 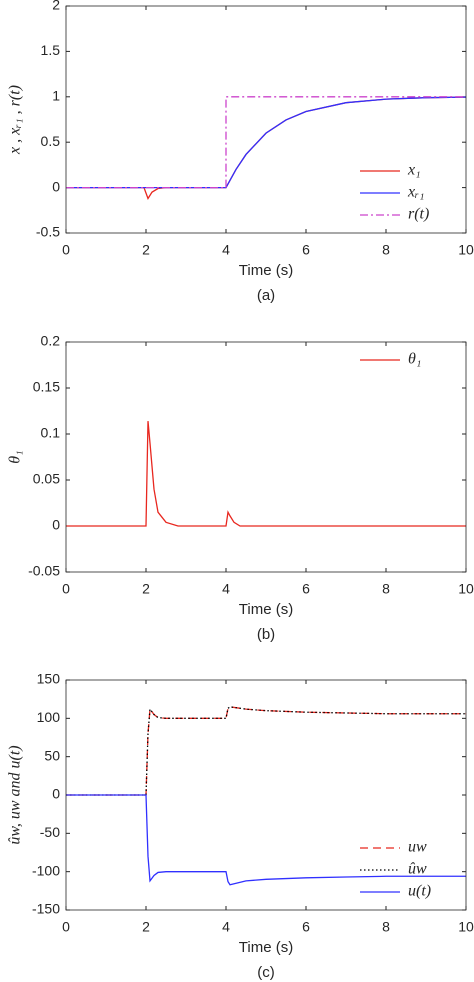 I want to click on legend-label: θ₁, so click(x=414, y=359).